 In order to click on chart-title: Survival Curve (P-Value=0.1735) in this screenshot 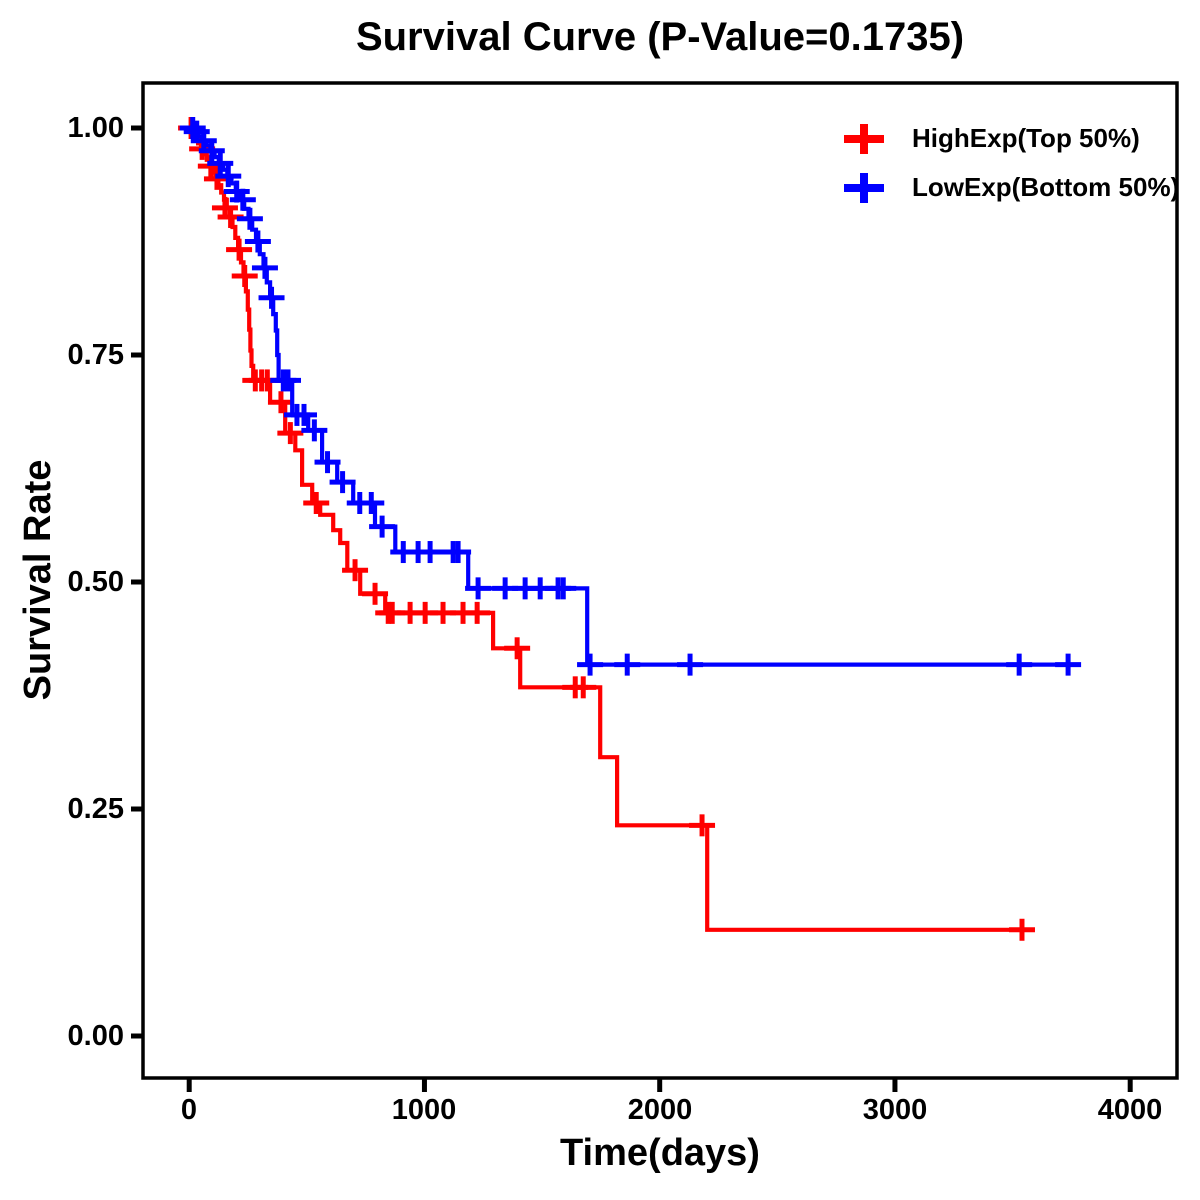, I will do `click(660, 37)`.